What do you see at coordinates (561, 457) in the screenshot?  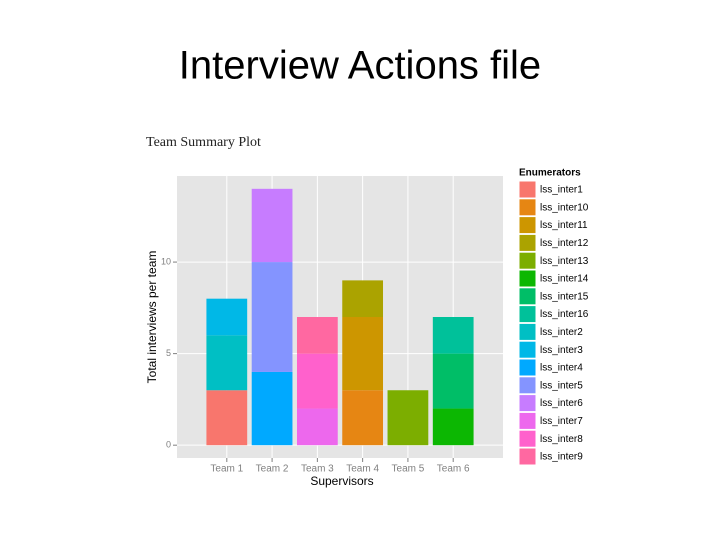 I see `legend-label: lss_inter9` at bounding box center [561, 457].